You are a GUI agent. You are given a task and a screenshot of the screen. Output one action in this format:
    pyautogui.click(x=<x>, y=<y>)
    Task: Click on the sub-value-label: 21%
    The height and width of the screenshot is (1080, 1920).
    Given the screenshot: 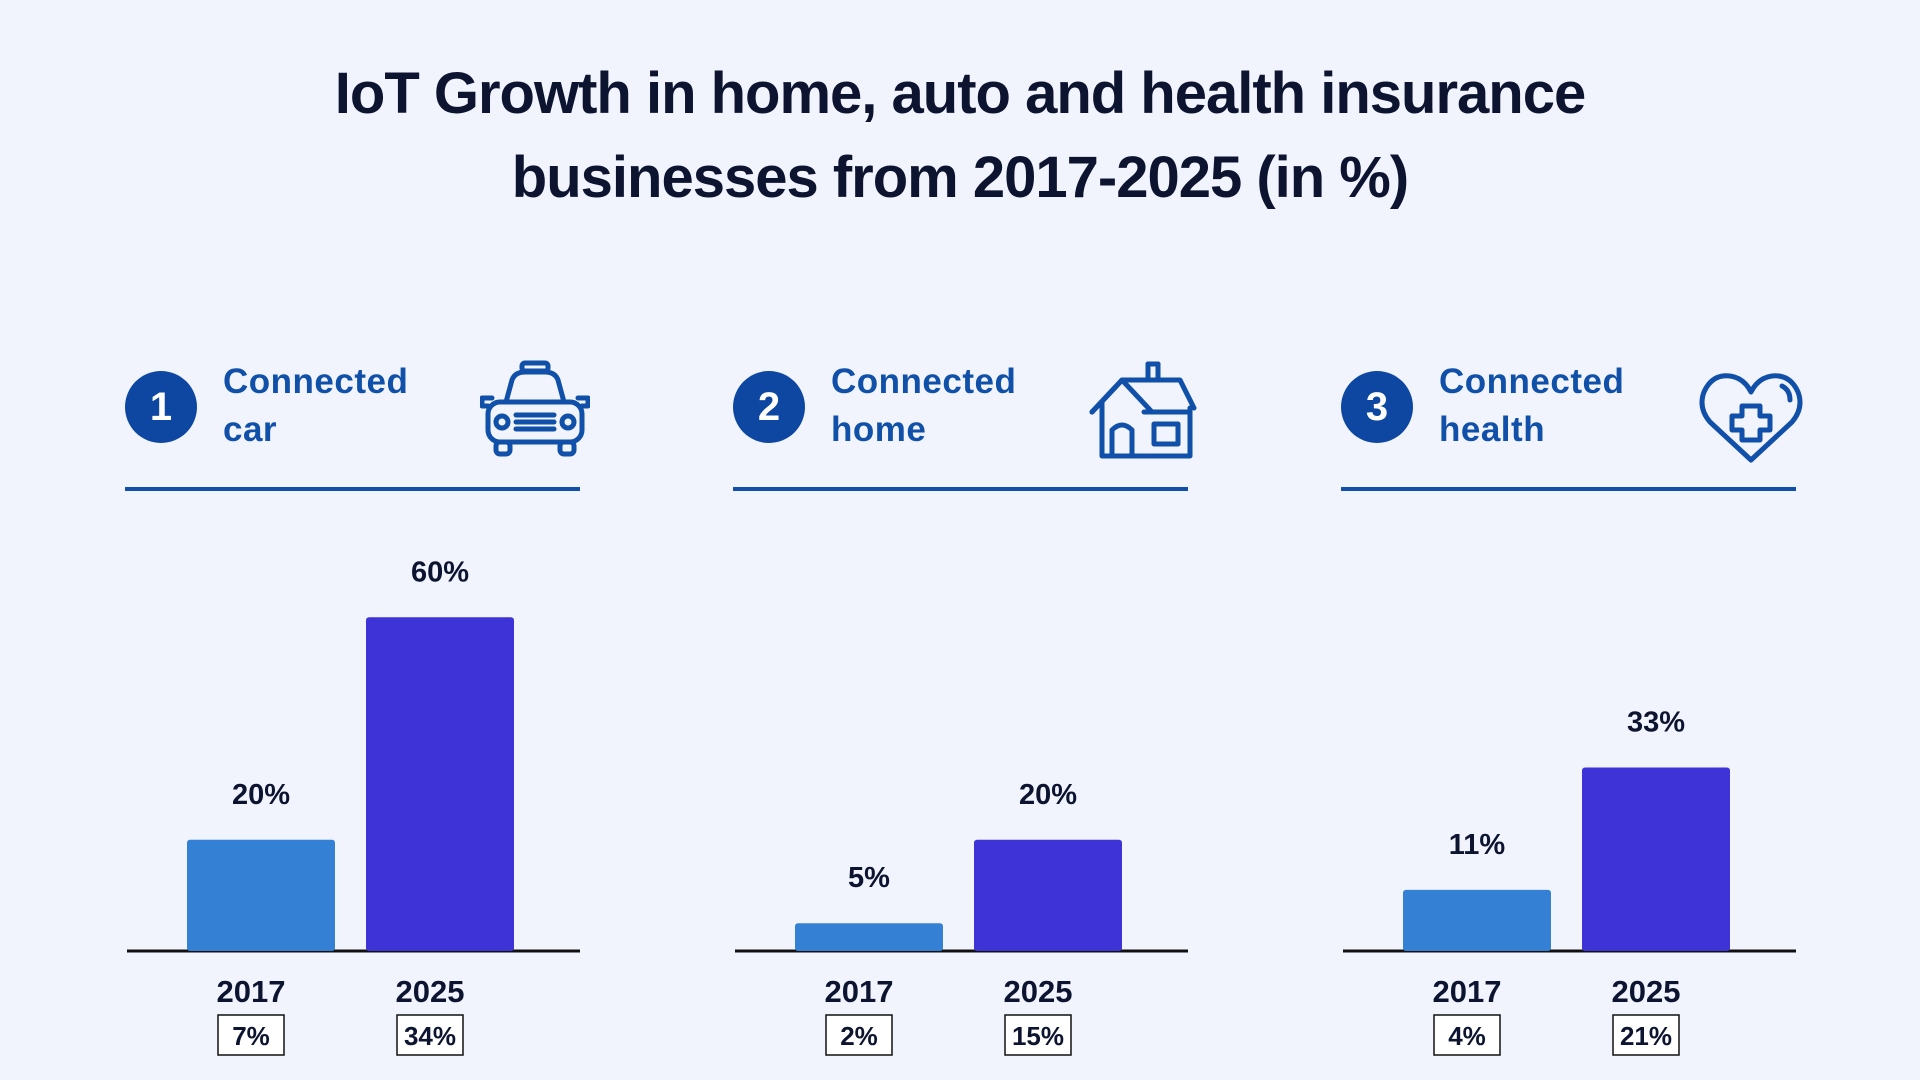 What is the action you would take?
    pyautogui.click(x=1646, y=1036)
    